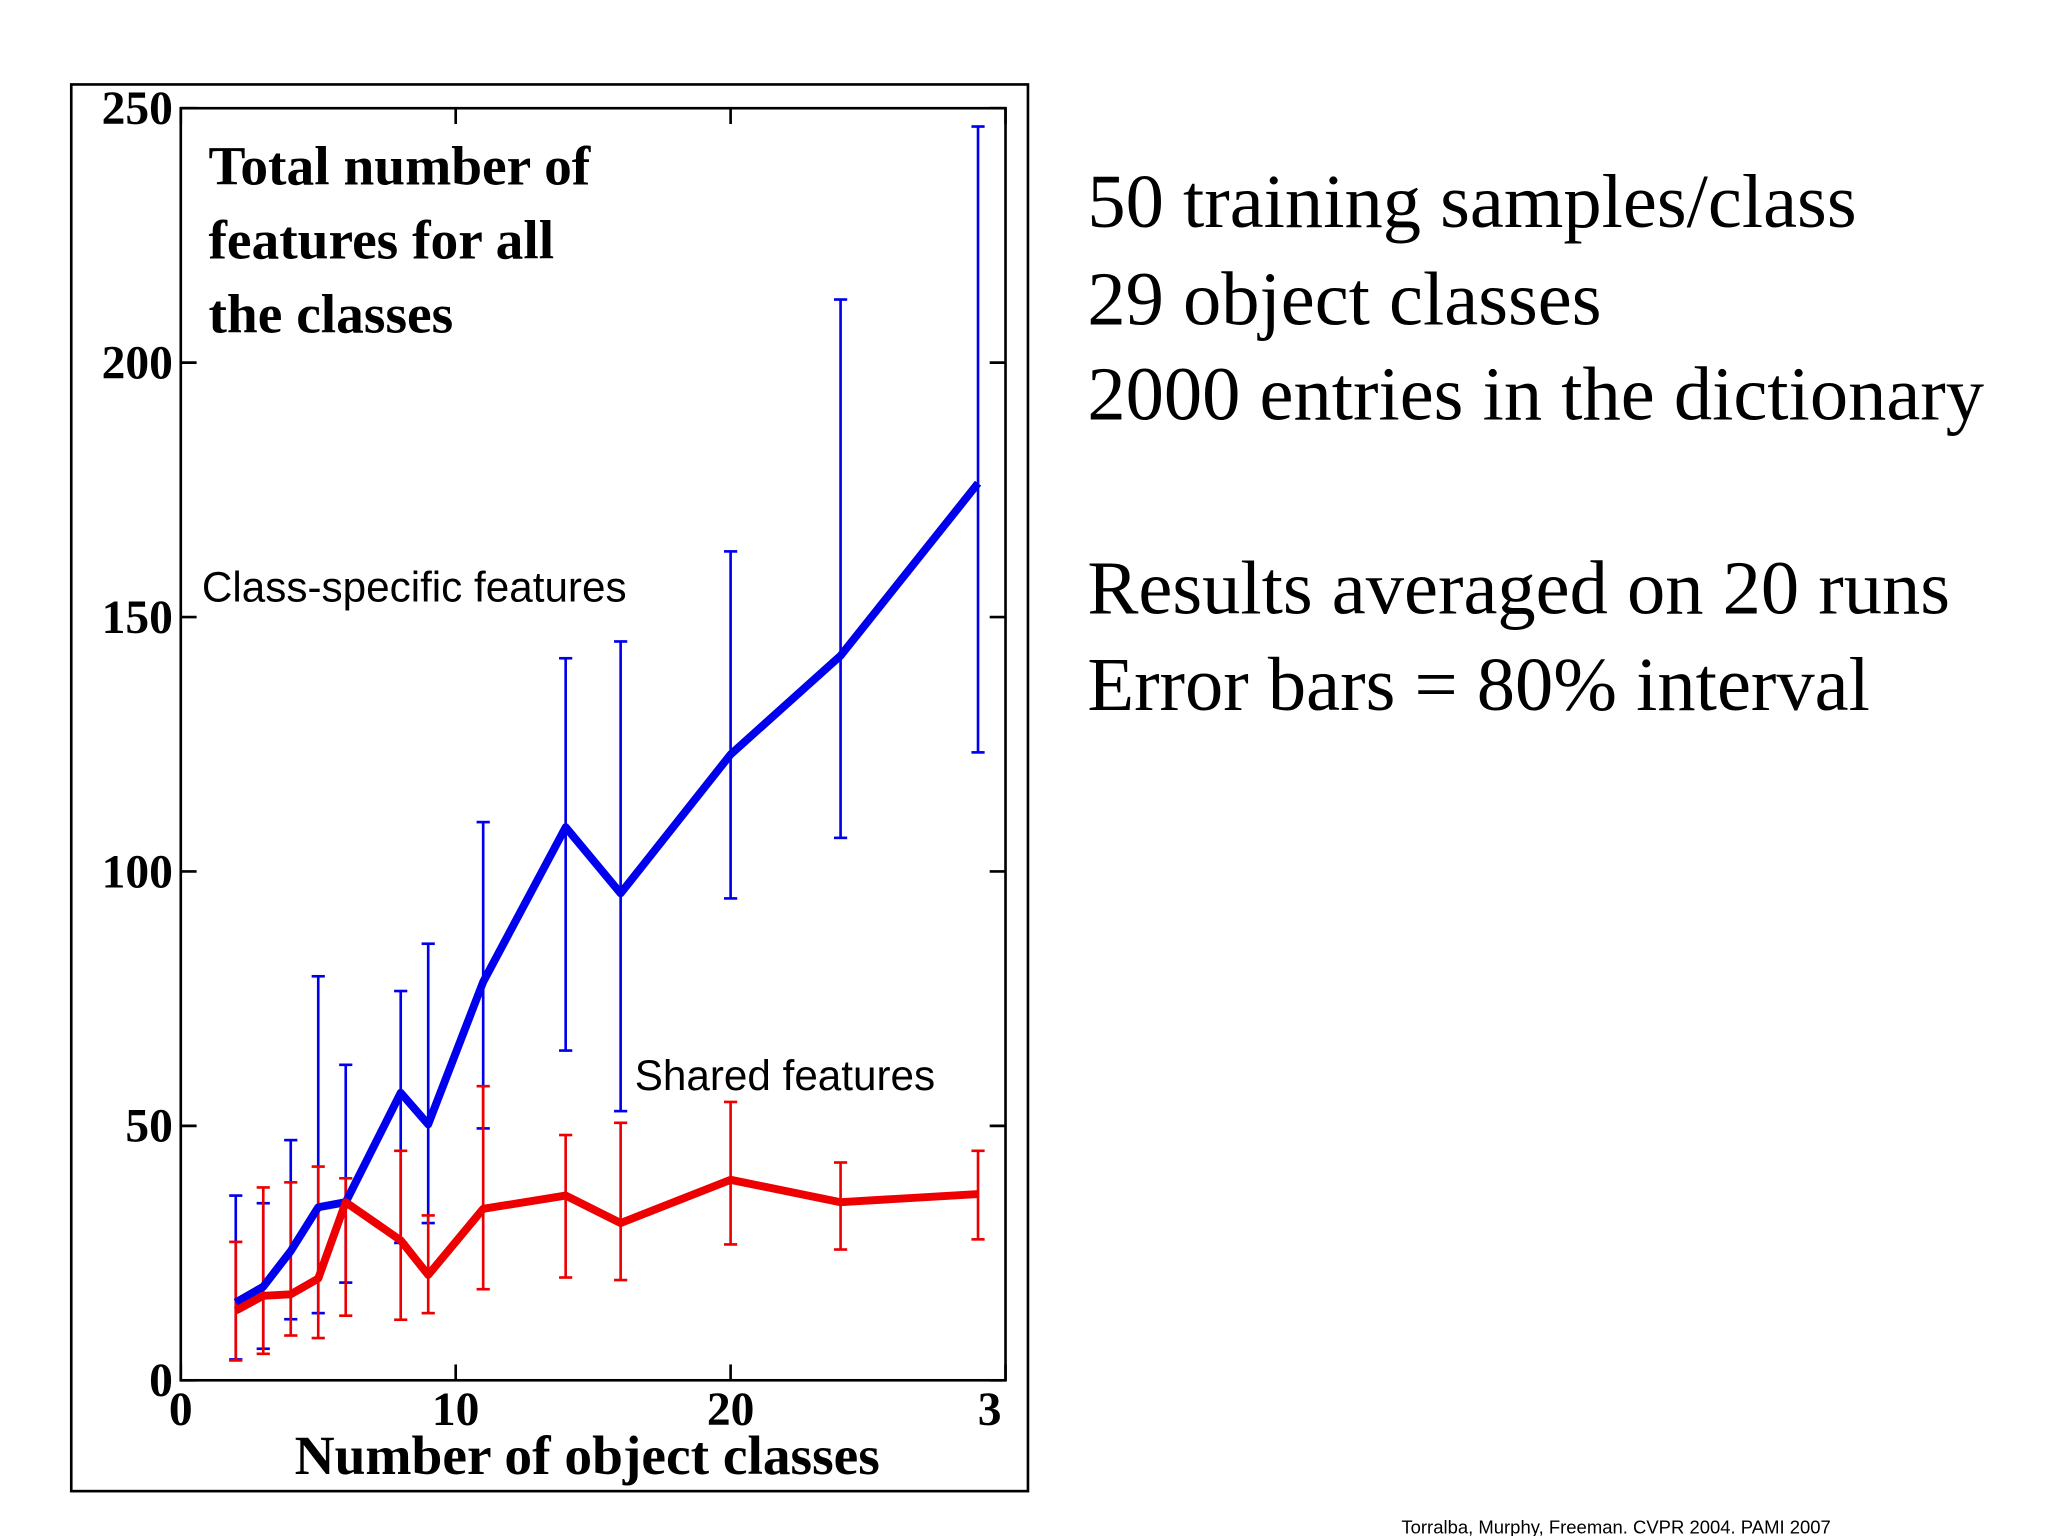  Describe the element at coordinates (399, 166) in the screenshot. I see `title-line: Total number of` at that location.